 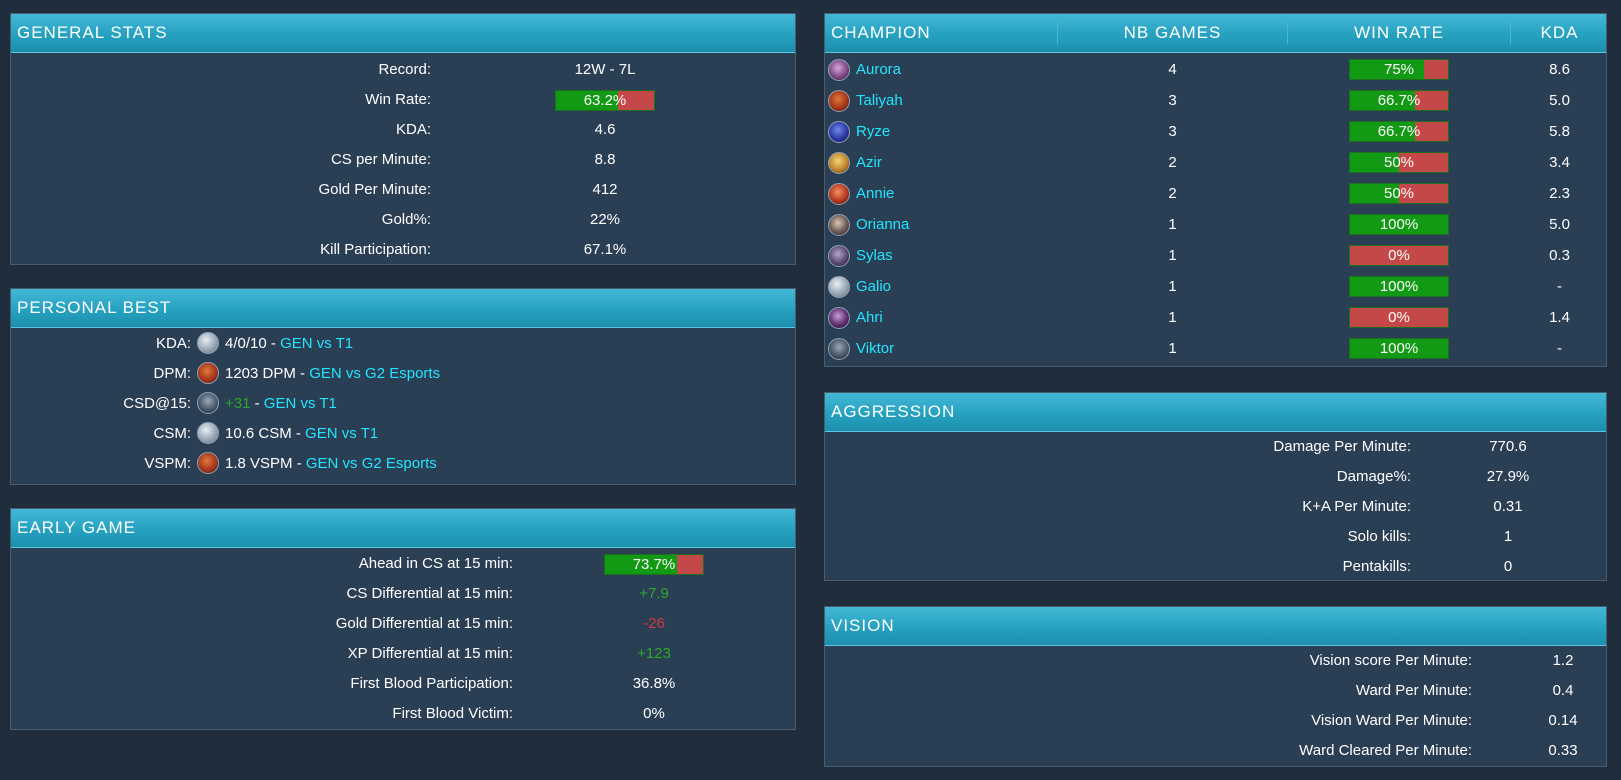 I want to click on champion-name-cell: Ryze, so click(x=859, y=131).